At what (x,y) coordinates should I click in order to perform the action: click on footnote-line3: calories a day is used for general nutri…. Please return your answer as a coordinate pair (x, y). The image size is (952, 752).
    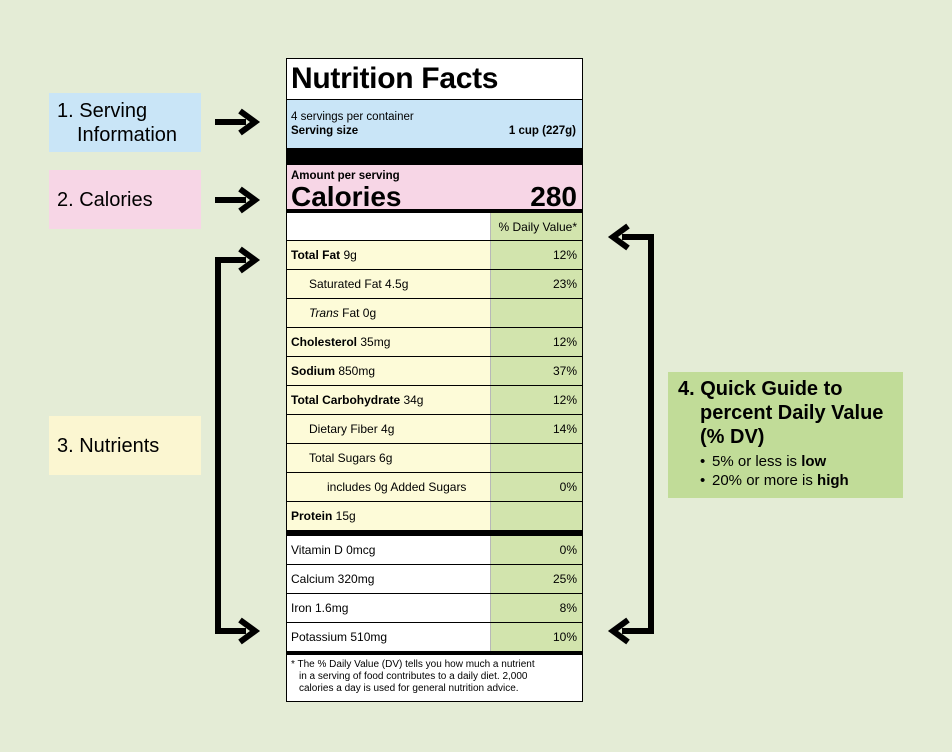
    Looking at the image, I should click on (409, 688).